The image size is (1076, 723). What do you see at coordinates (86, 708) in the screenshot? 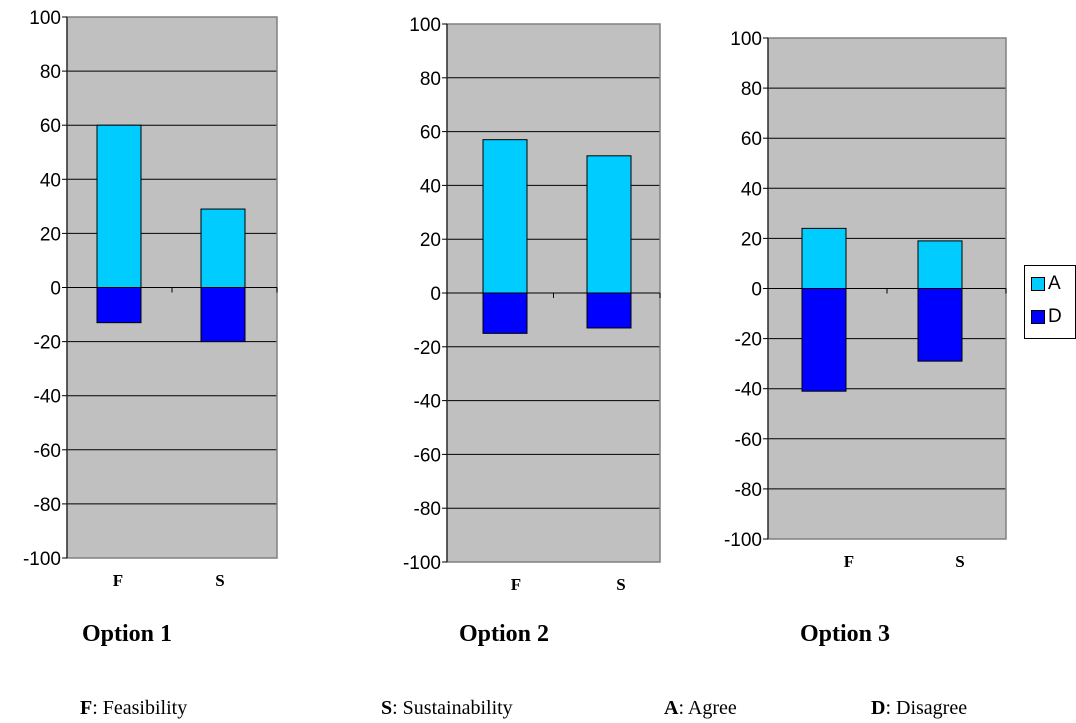
I see `footer-key-f: F` at bounding box center [86, 708].